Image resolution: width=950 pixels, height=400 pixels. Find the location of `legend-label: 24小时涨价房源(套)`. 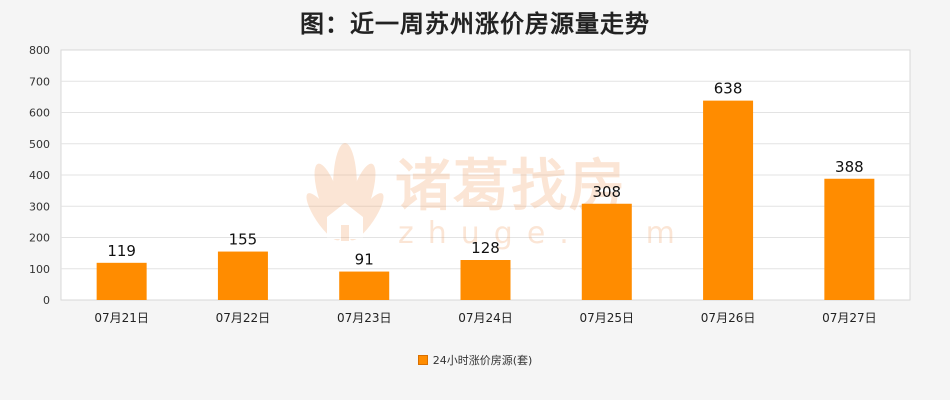

legend-label: 24小时涨价房源(套) is located at coordinates (482, 360).